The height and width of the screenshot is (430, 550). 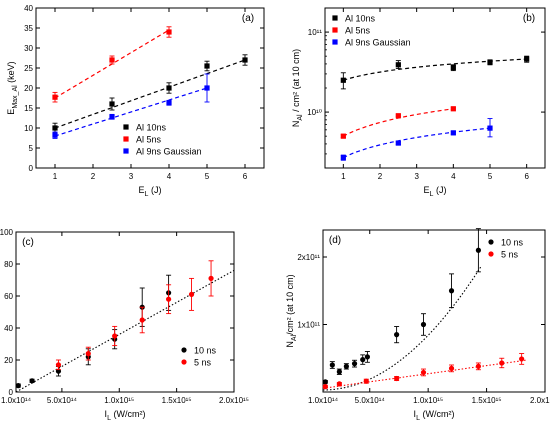 What do you see at coordinates (134, 315) in the screenshot?
I see `series-5-ns` at bounding box center [134, 315].